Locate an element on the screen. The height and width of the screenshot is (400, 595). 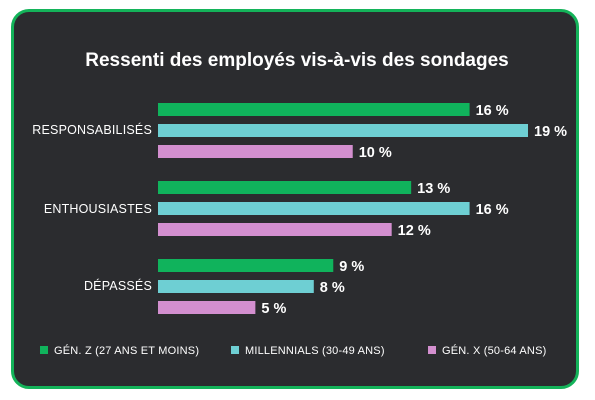
legend-label: GÉN. Z (27 ANS ET MOINS) is located at coordinates (126, 350).